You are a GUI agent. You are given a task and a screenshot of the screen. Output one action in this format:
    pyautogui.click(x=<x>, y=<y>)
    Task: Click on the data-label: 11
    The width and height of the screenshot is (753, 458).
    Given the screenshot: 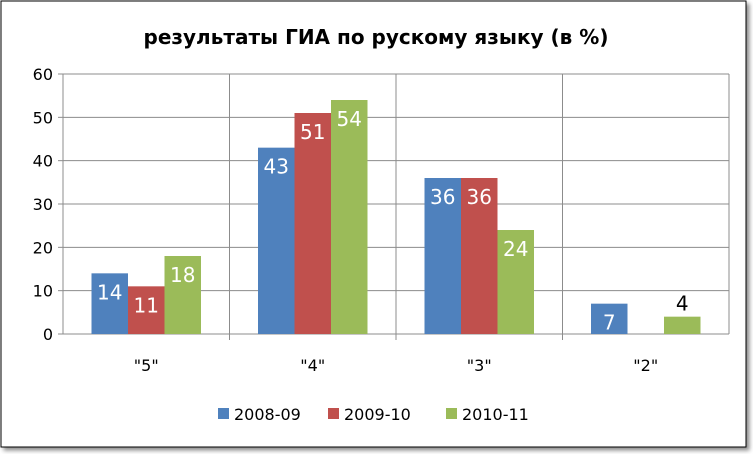 What is the action you would take?
    pyautogui.click(x=146, y=305)
    